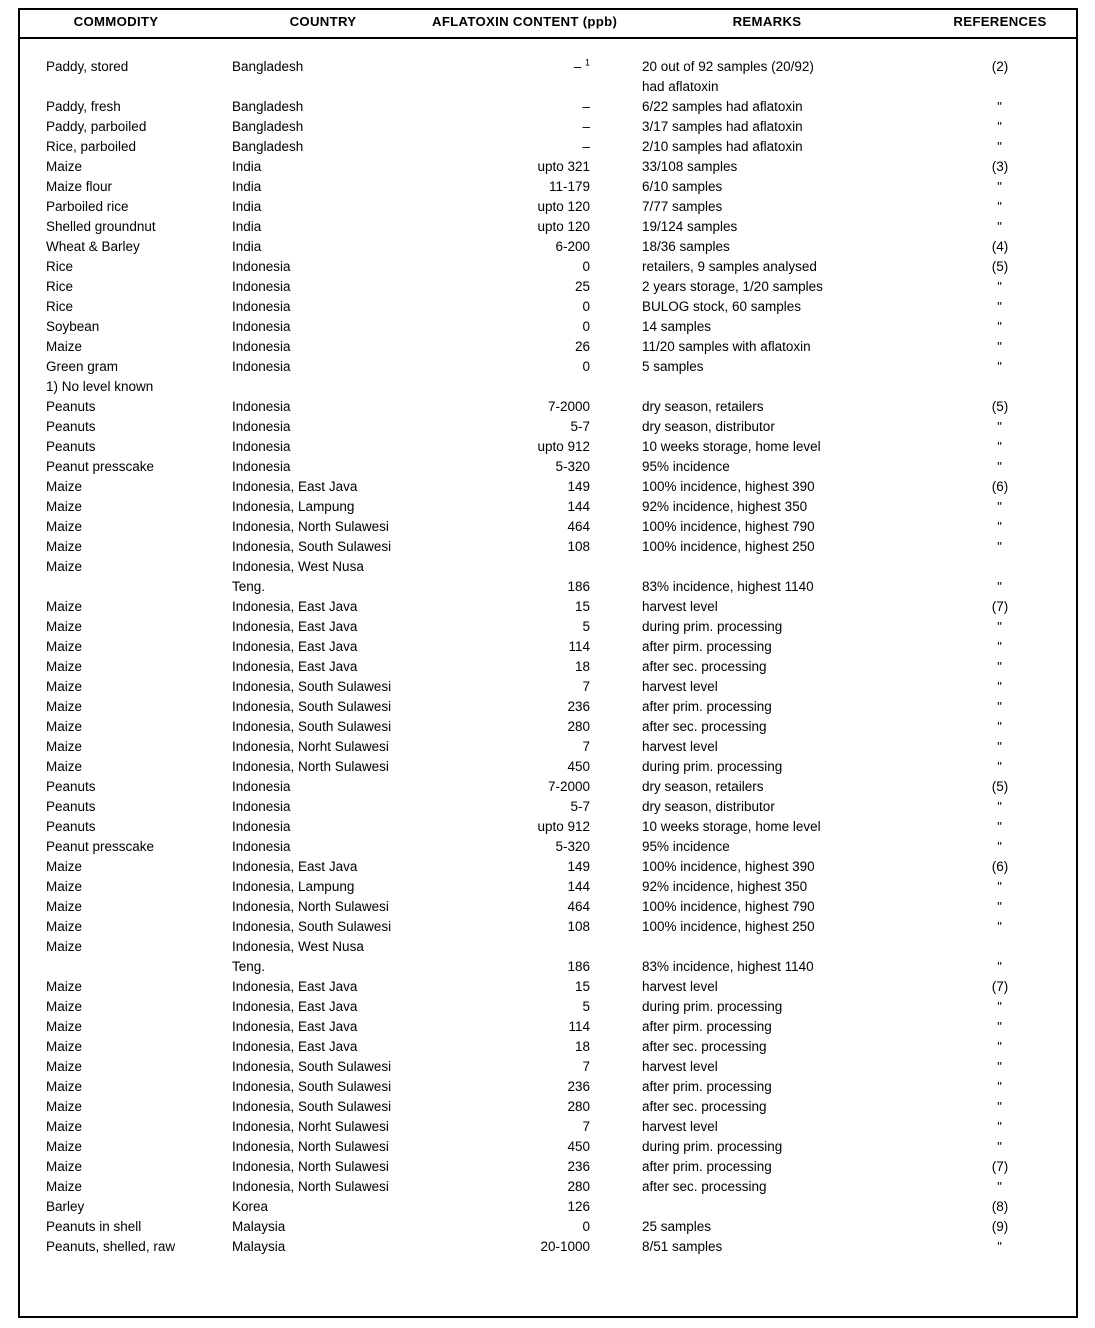  I want to click on cell-remarks: dry season, retailers, so click(703, 786).